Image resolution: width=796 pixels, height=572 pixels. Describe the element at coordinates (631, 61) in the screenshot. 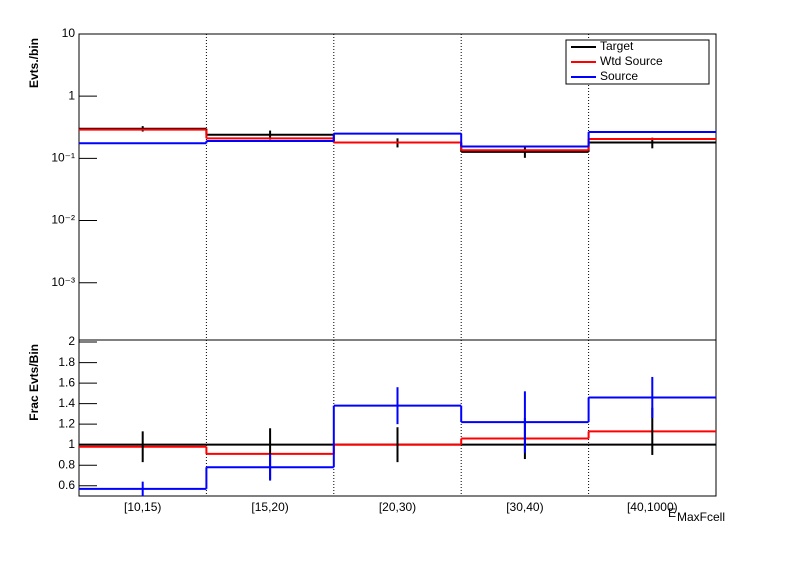

I see `legend-label: Wtd Source` at that location.